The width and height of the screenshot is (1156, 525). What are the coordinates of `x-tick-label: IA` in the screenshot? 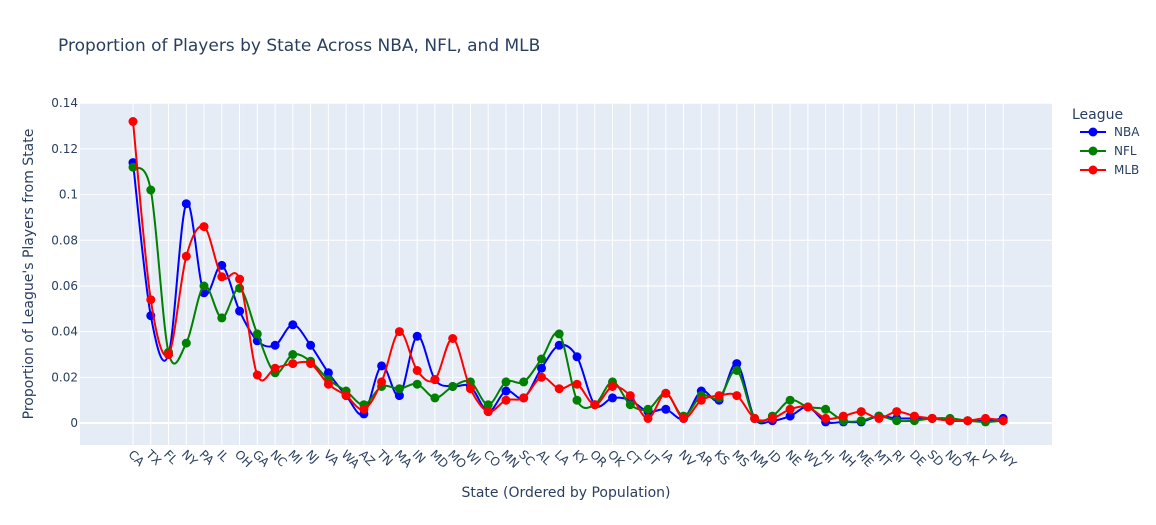 It's located at (667, 456).